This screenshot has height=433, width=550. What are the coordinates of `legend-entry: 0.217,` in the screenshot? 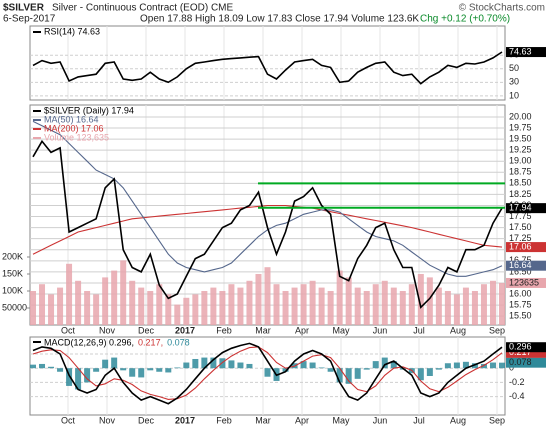 It's located at (150, 342).